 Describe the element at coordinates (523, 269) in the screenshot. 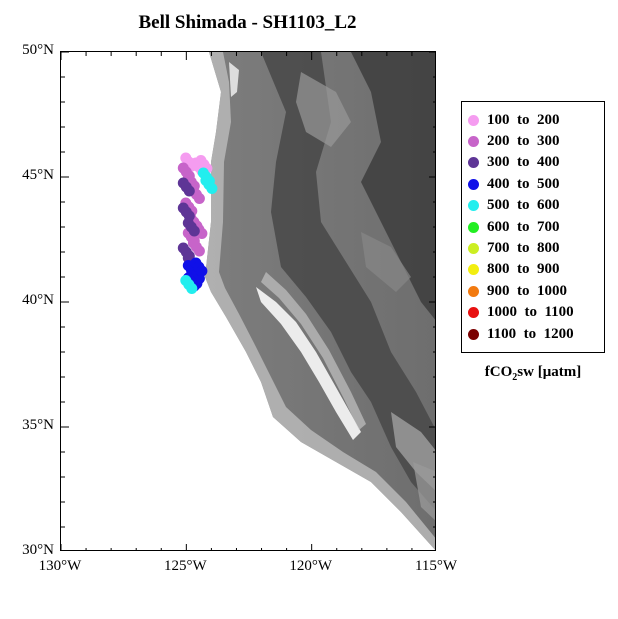

I see `legend-label: 800 to 900` at that location.